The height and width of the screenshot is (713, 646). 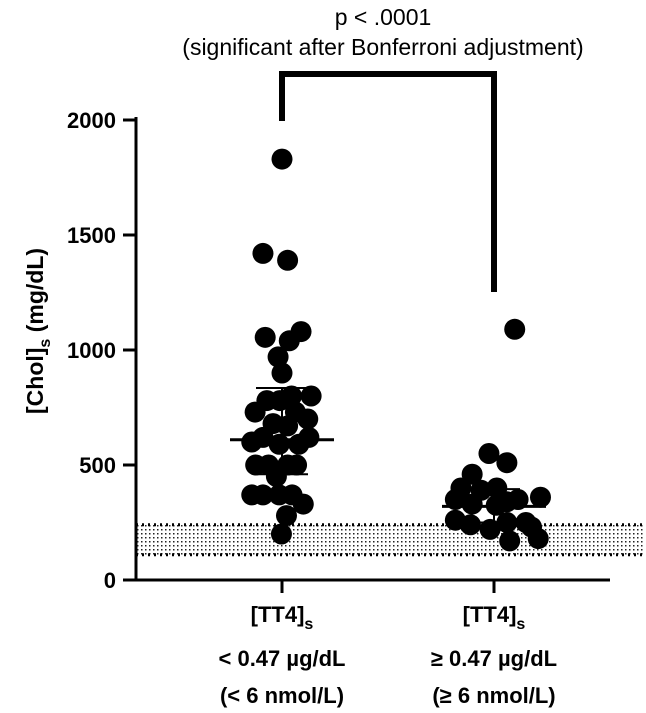 I want to click on x-label-group-1-sub: s, so click(x=308, y=624).